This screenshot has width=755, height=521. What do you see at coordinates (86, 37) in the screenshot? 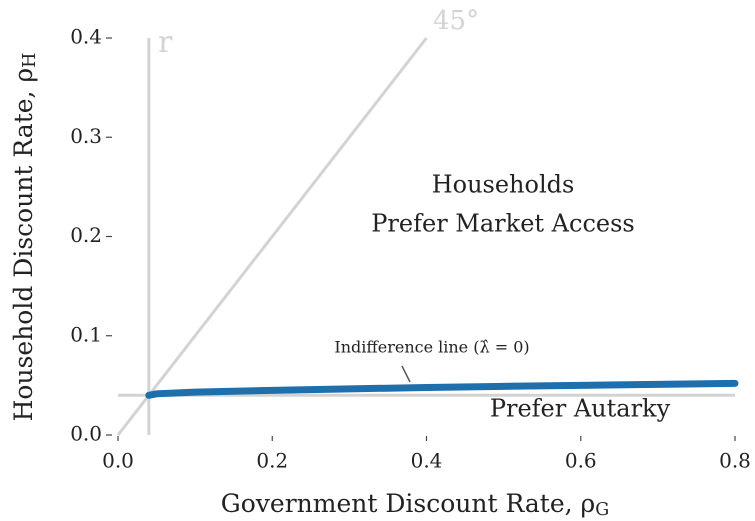
I see `y-tick-label: 0.4` at bounding box center [86, 37].